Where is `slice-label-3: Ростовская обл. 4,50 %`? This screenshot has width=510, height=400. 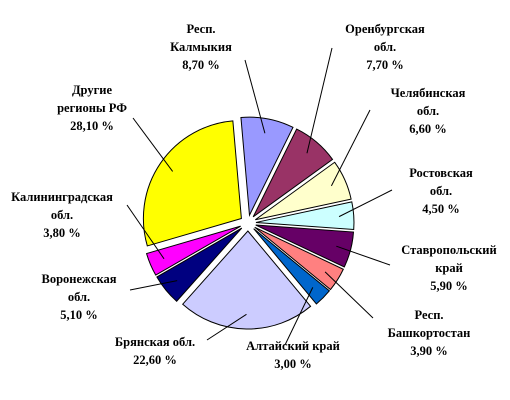 slice-label-3: Ростовская обл. 4,50 % is located at coordinates (441, 191).